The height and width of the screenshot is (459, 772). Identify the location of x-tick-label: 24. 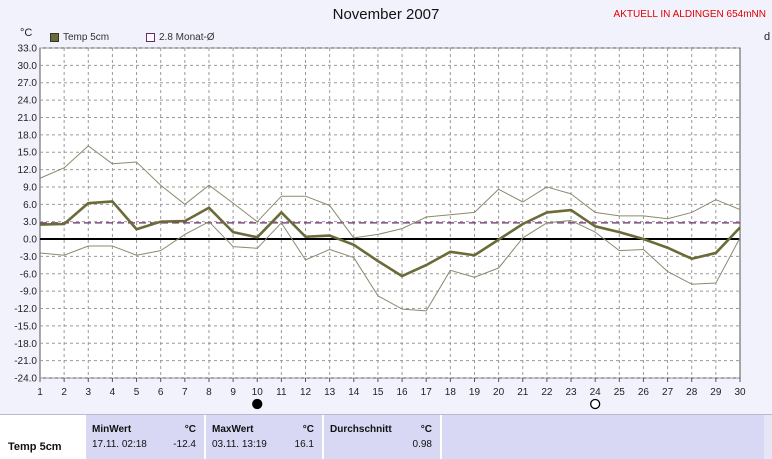
(596, 392).